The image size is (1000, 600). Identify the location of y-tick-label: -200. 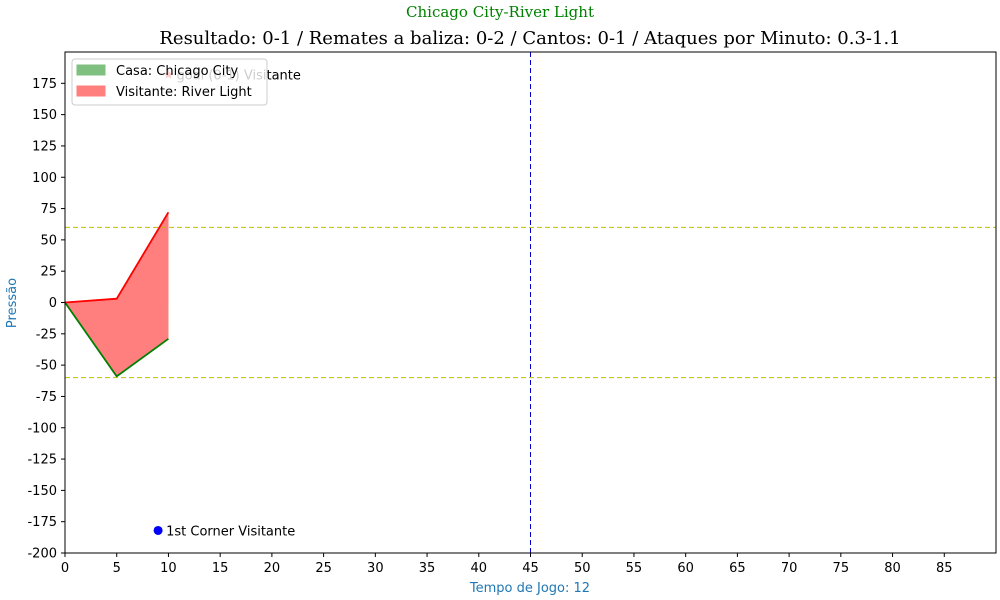
(42, 554).